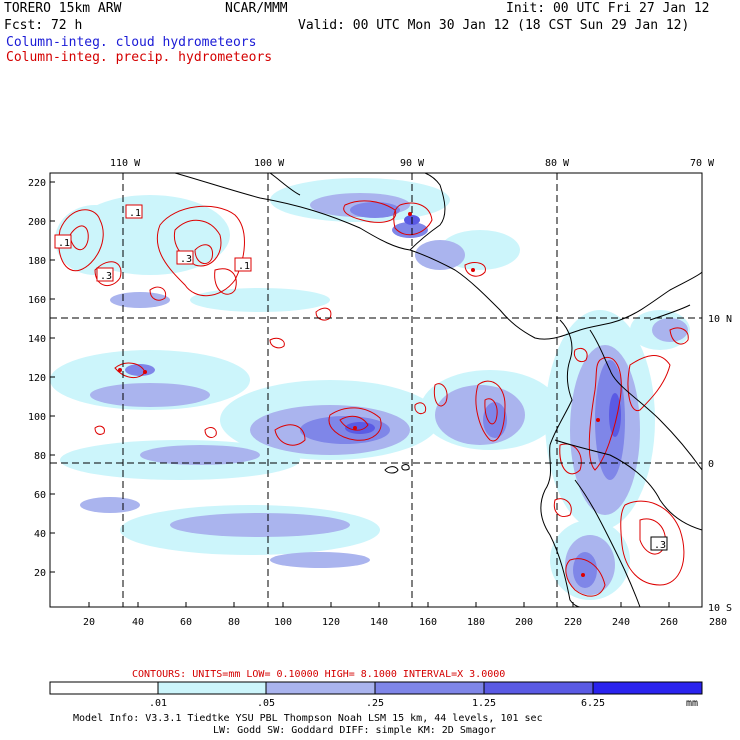 The width and height of the screenshot is (740, 740). What do you see at coordinates (524, 622) in the screenshot?
I see `x-tick: 200` at bounding box center [524, 622].